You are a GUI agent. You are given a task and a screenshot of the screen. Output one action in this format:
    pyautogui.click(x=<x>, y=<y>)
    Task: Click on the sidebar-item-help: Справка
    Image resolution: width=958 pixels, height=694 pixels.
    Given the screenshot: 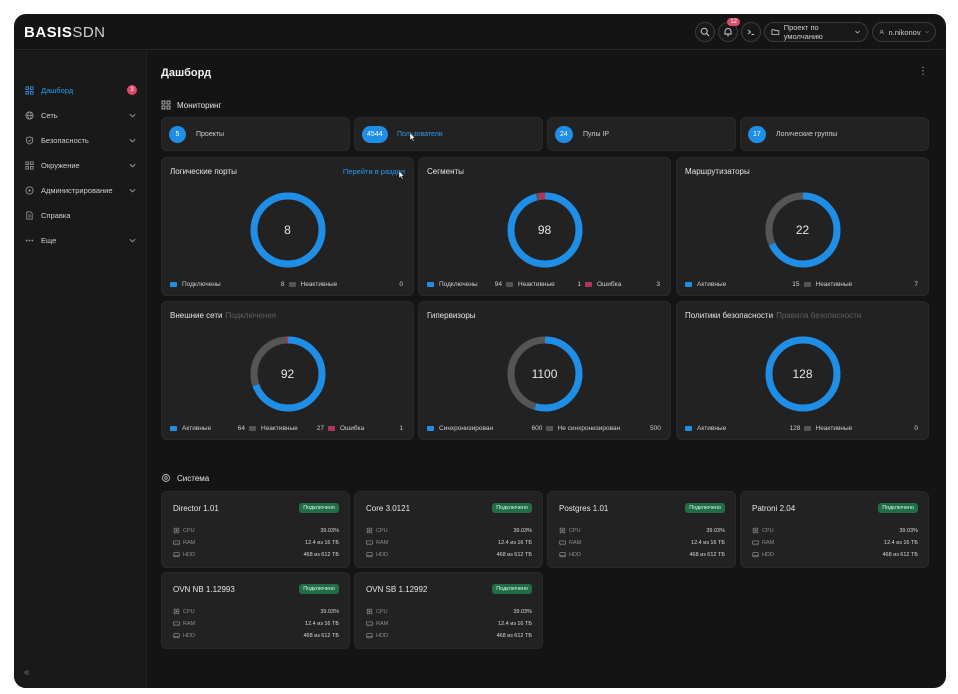 What is the action you would take?
    pyautogui.click(x=80, y=215)
    